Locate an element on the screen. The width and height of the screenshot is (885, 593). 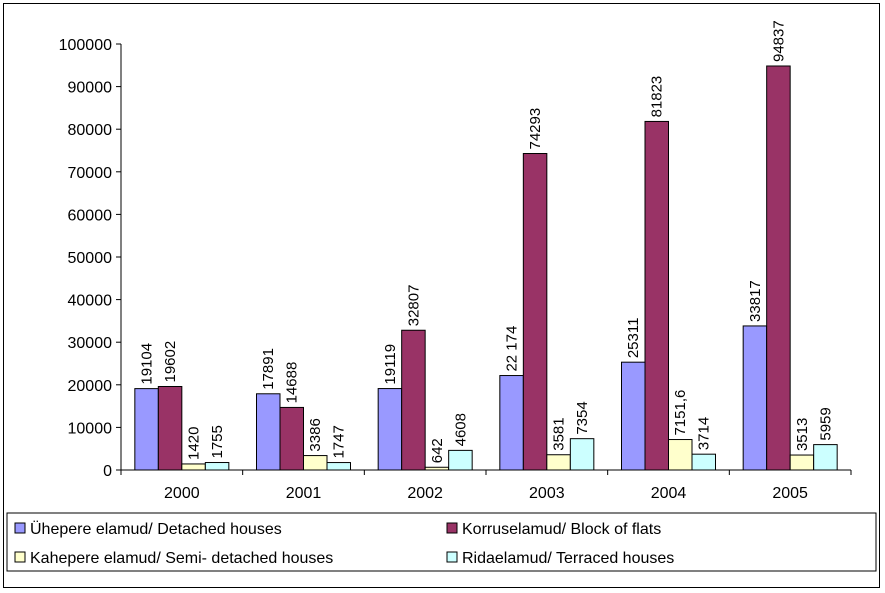
data-label: 7151,6 is located at coordinates (680, 413).